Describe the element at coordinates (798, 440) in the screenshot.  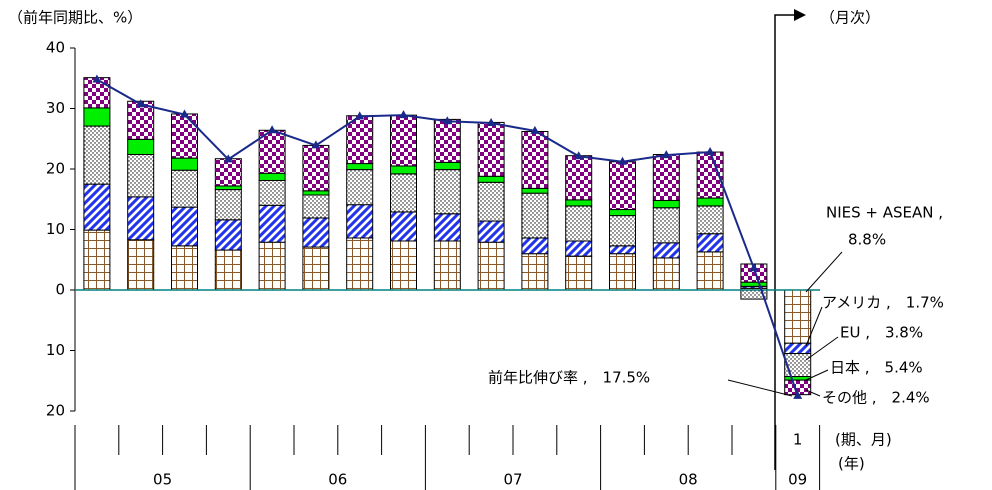
I see `x-tick-label: 1` at that location.